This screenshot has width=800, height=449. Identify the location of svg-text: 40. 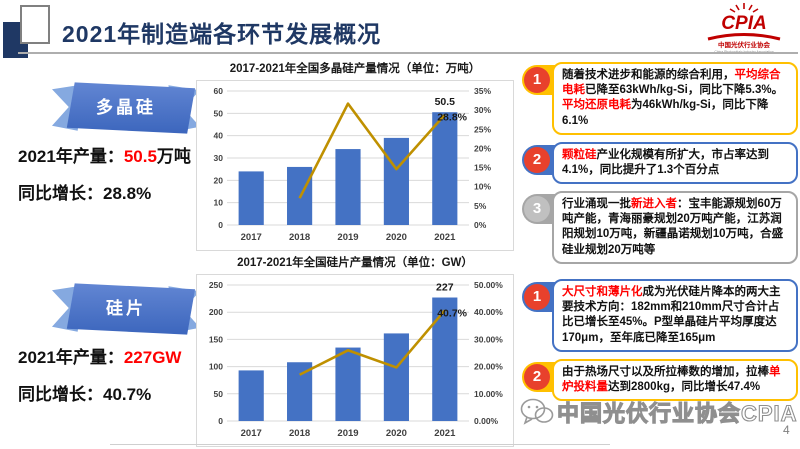
(219, 136).